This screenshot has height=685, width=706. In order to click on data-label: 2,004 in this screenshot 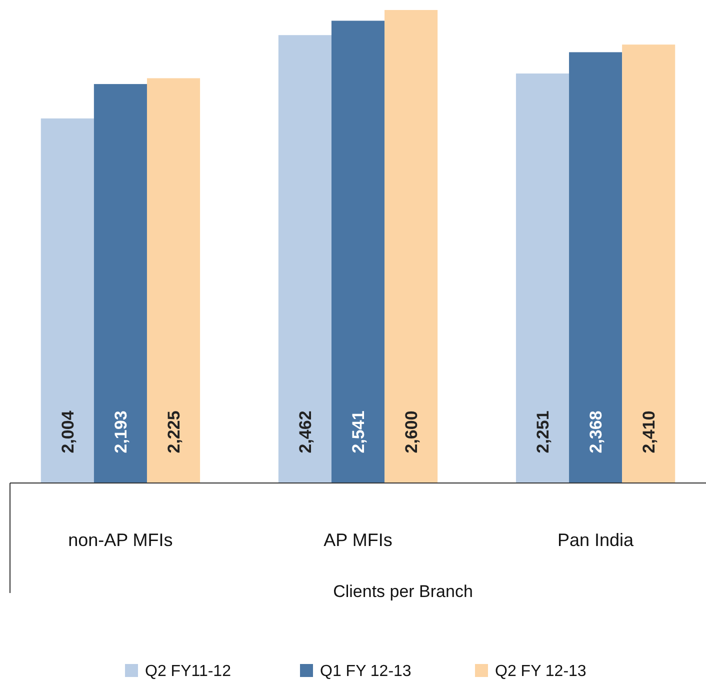, I will do `click(68, 432)`.